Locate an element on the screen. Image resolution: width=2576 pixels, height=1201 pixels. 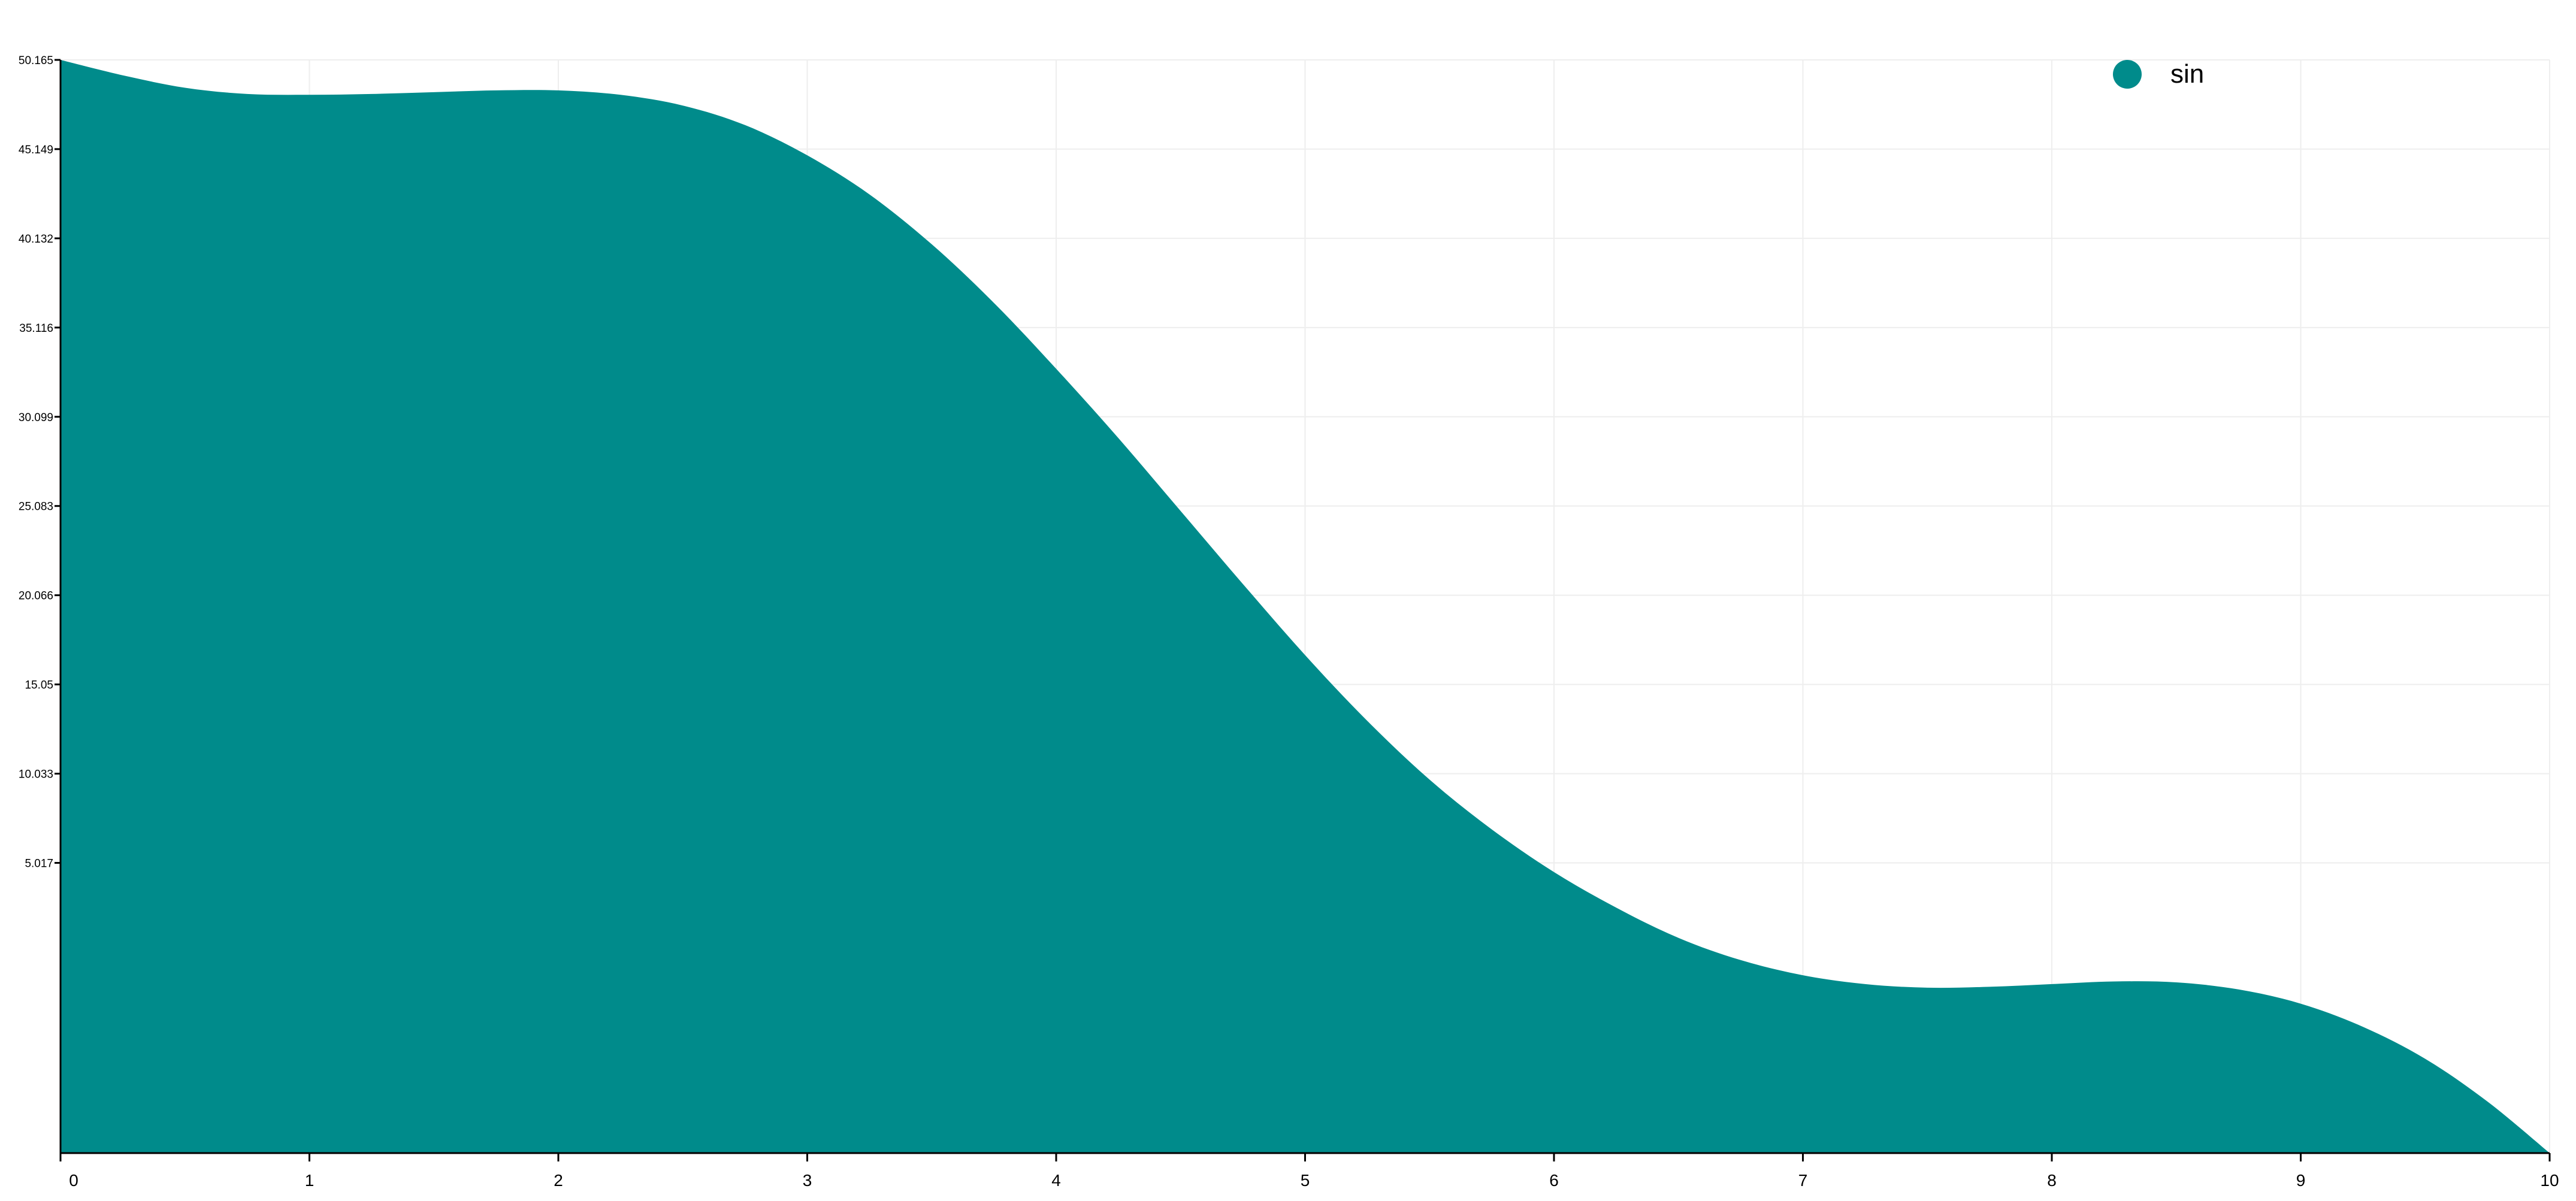
x-tick-label: 9 is located at coordinates (2301, 1180).